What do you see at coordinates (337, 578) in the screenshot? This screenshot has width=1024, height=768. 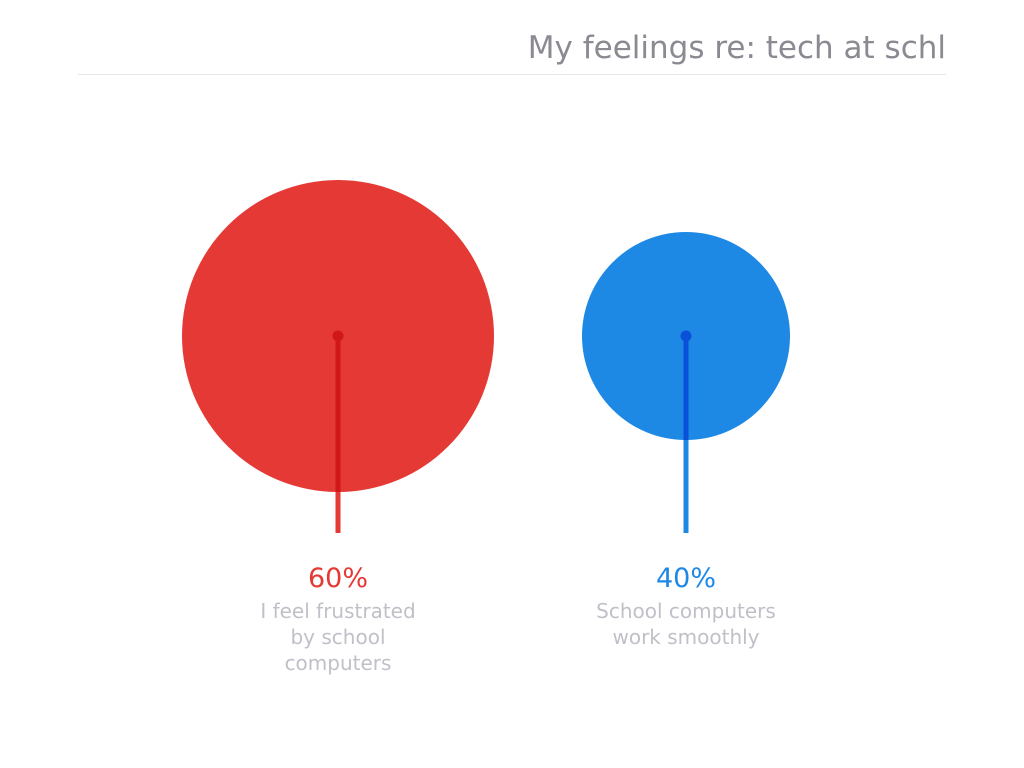 I see `value-label: 60%` at bounding box center [337, 578].